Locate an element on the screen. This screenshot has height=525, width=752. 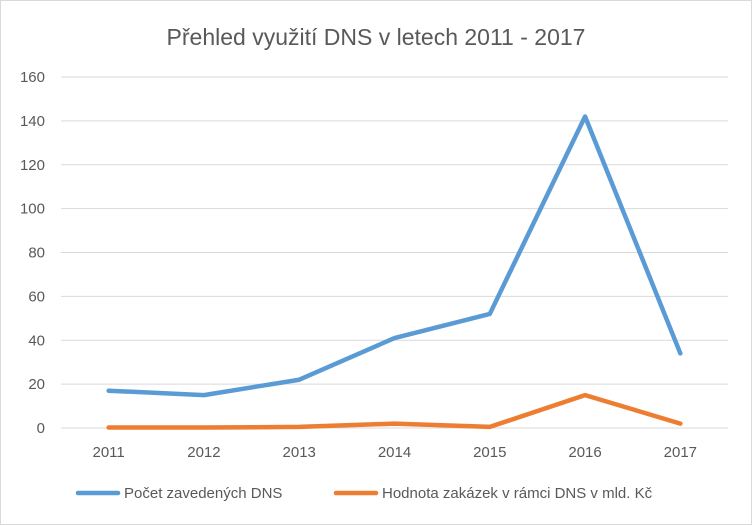
legend-label: Hodnota zakázek v rámci DNS v mld. Kč is located at coordinates (517, 493).